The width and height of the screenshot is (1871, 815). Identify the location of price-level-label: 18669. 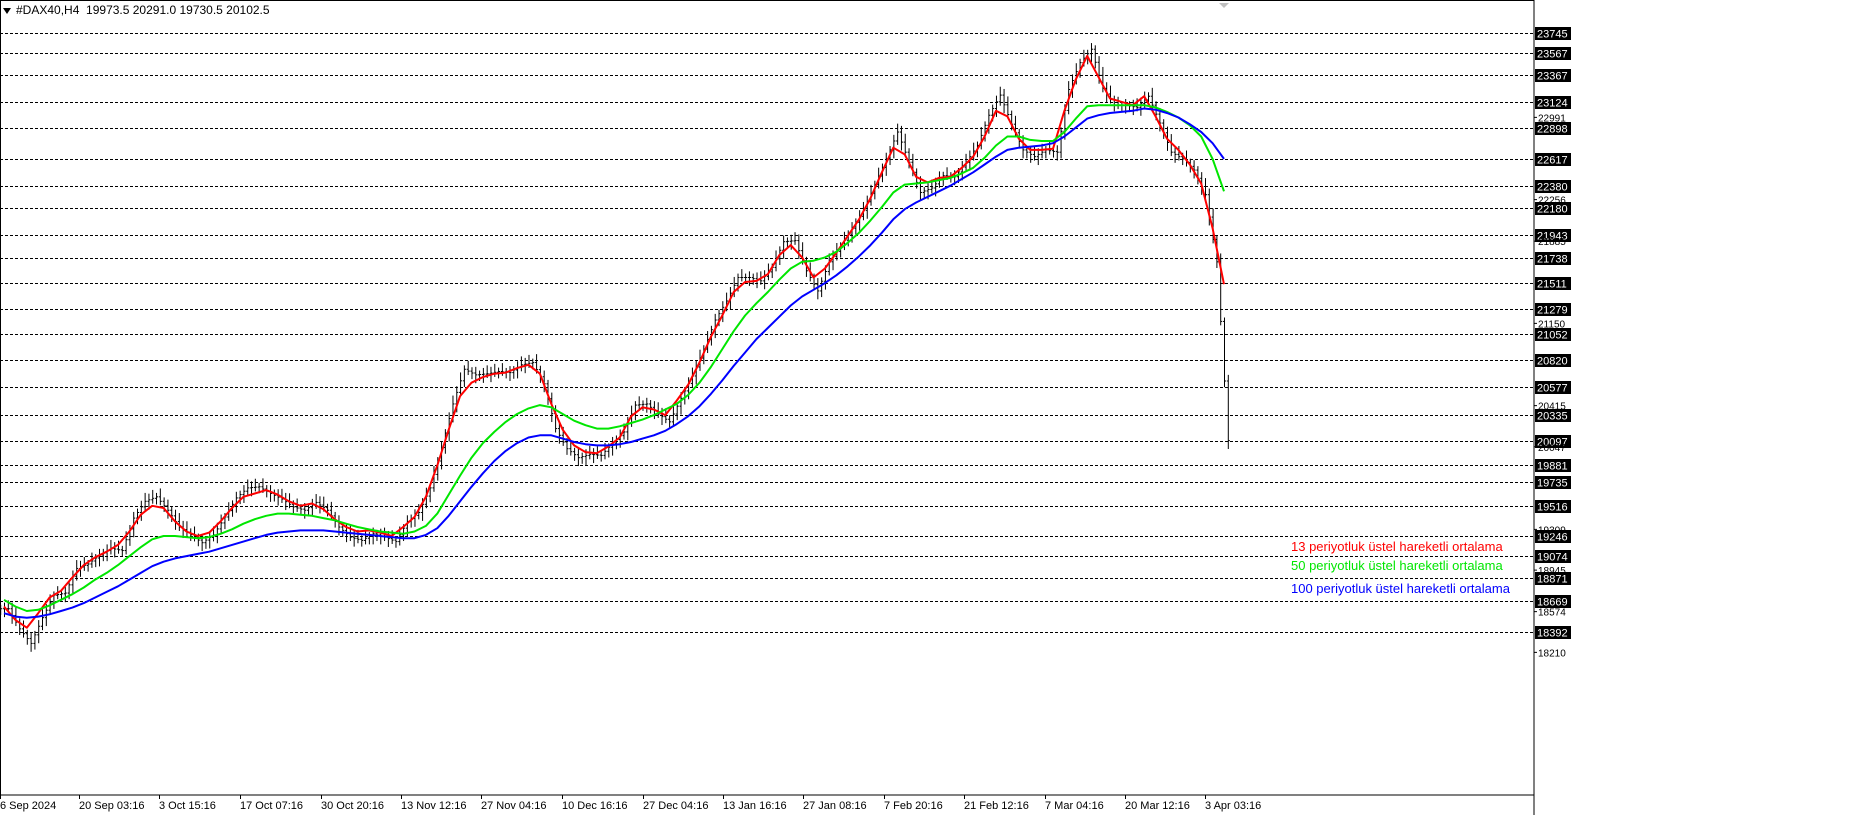
(1552, 603).